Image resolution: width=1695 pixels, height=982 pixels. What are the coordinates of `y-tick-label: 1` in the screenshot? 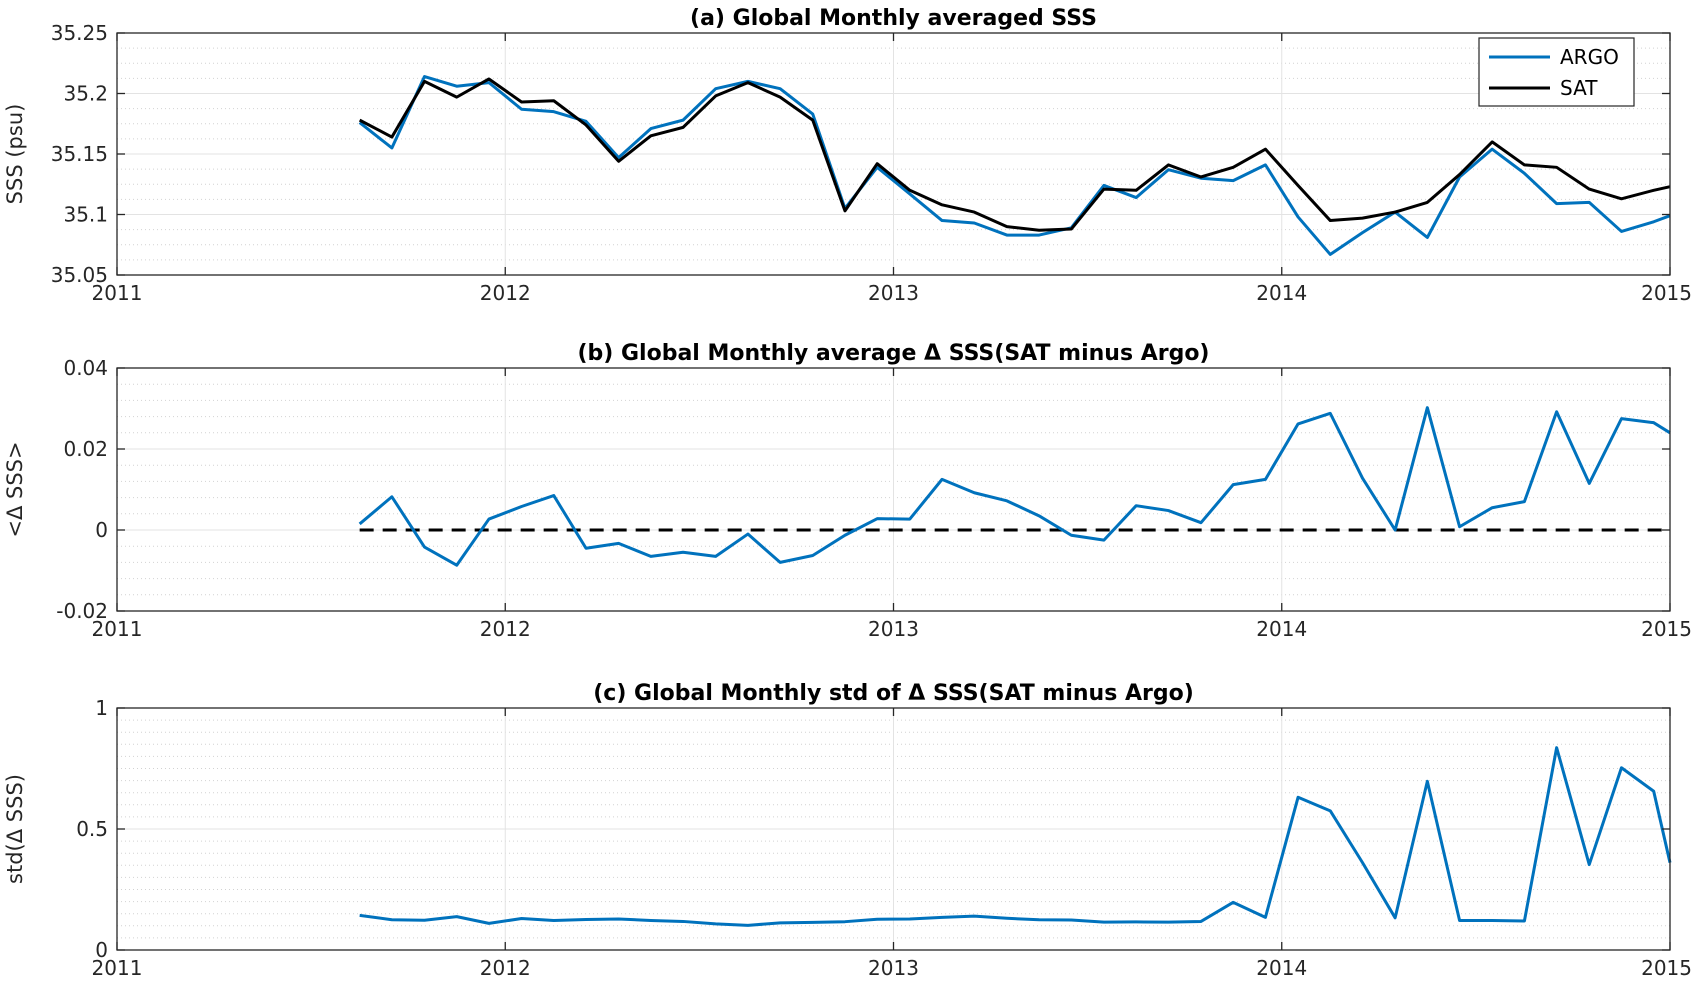 It's located at (101, 708).